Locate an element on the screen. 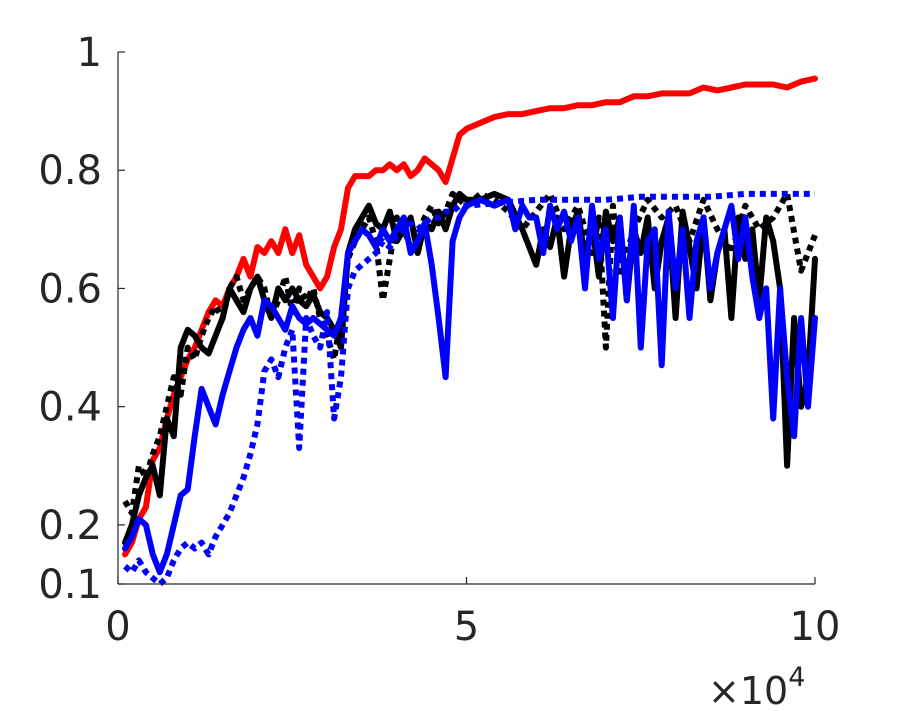 Image resolution: width=900 pixels, height=711 pixels. x-tick-label: 10 is located at coordinates (815, 627).